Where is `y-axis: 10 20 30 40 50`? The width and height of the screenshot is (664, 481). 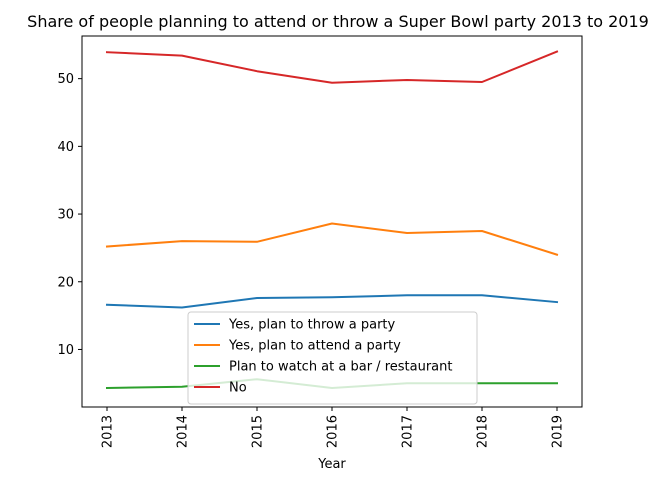 y-axis: 10 20 30 40 50 is located at coordinates (69, 215).